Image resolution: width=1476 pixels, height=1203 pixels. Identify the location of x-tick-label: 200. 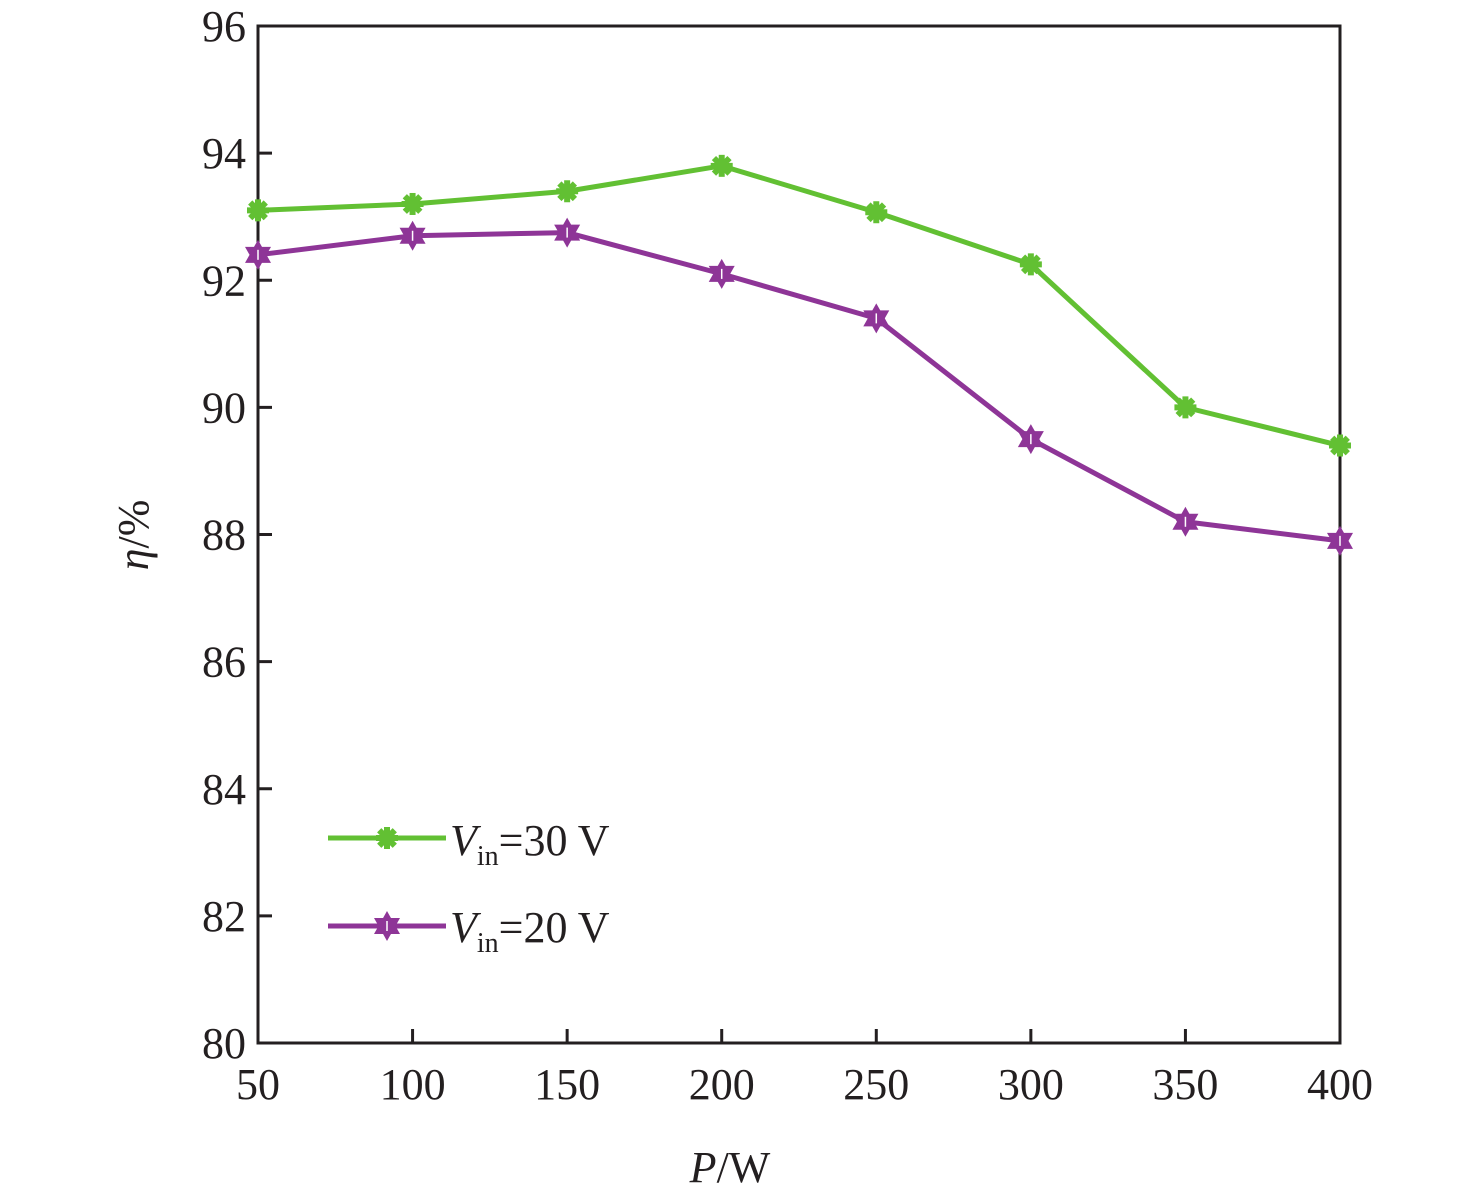
(722, 1084).